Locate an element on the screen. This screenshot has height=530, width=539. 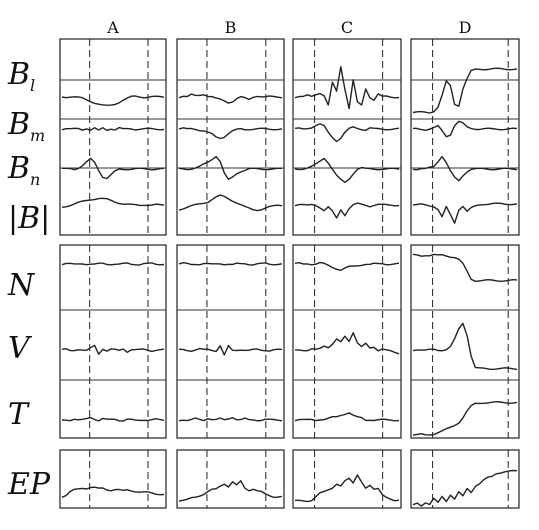
trace-b-n is located at coordinates (230, 264).